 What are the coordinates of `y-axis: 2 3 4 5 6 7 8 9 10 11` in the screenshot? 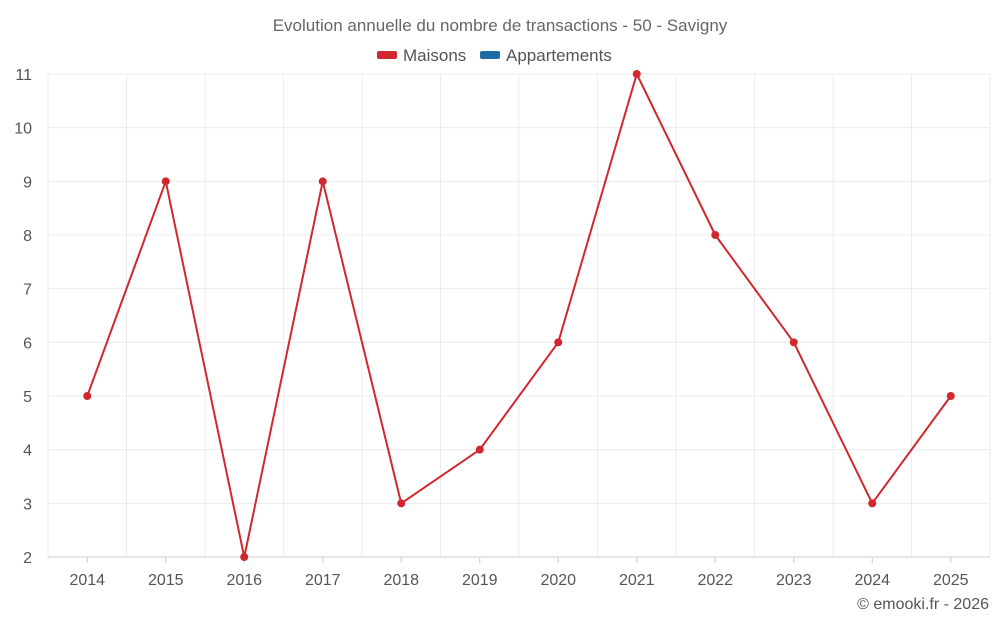 It's located at (23, 317).